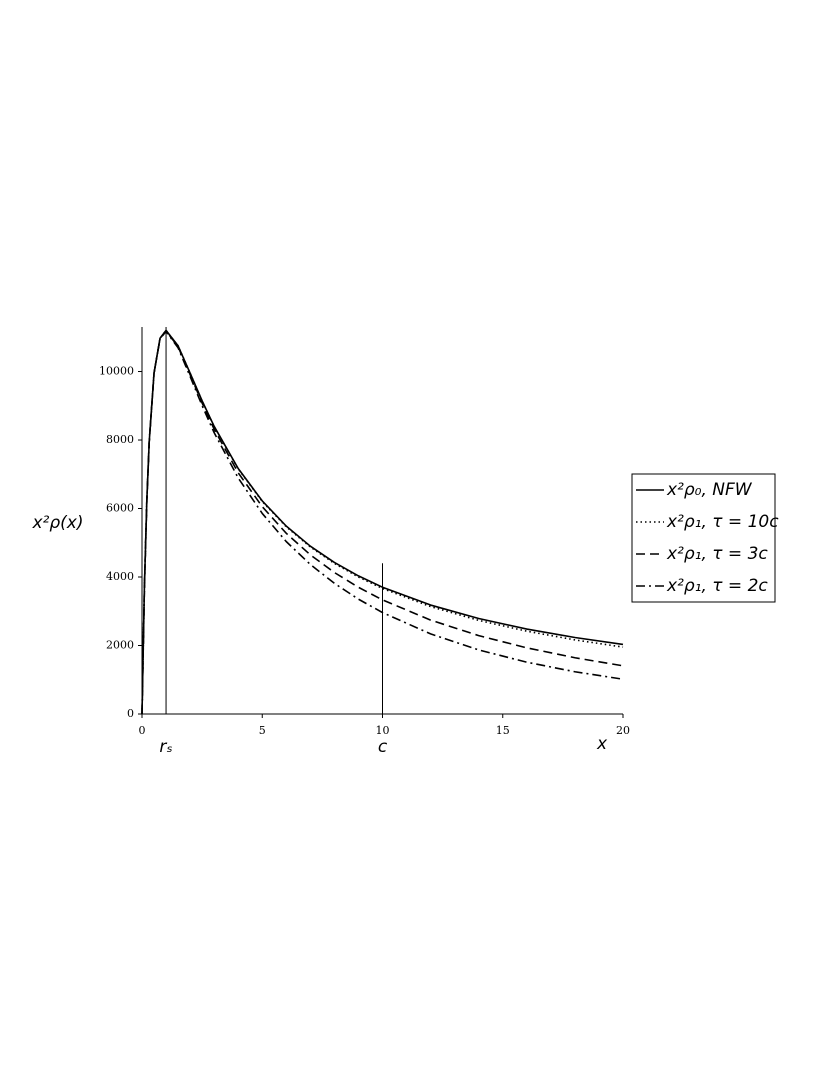  What do you see at coordinates (262, 730) in the screenshot?
I see `x-tick-label: 5` at bounding box center [262, 730].